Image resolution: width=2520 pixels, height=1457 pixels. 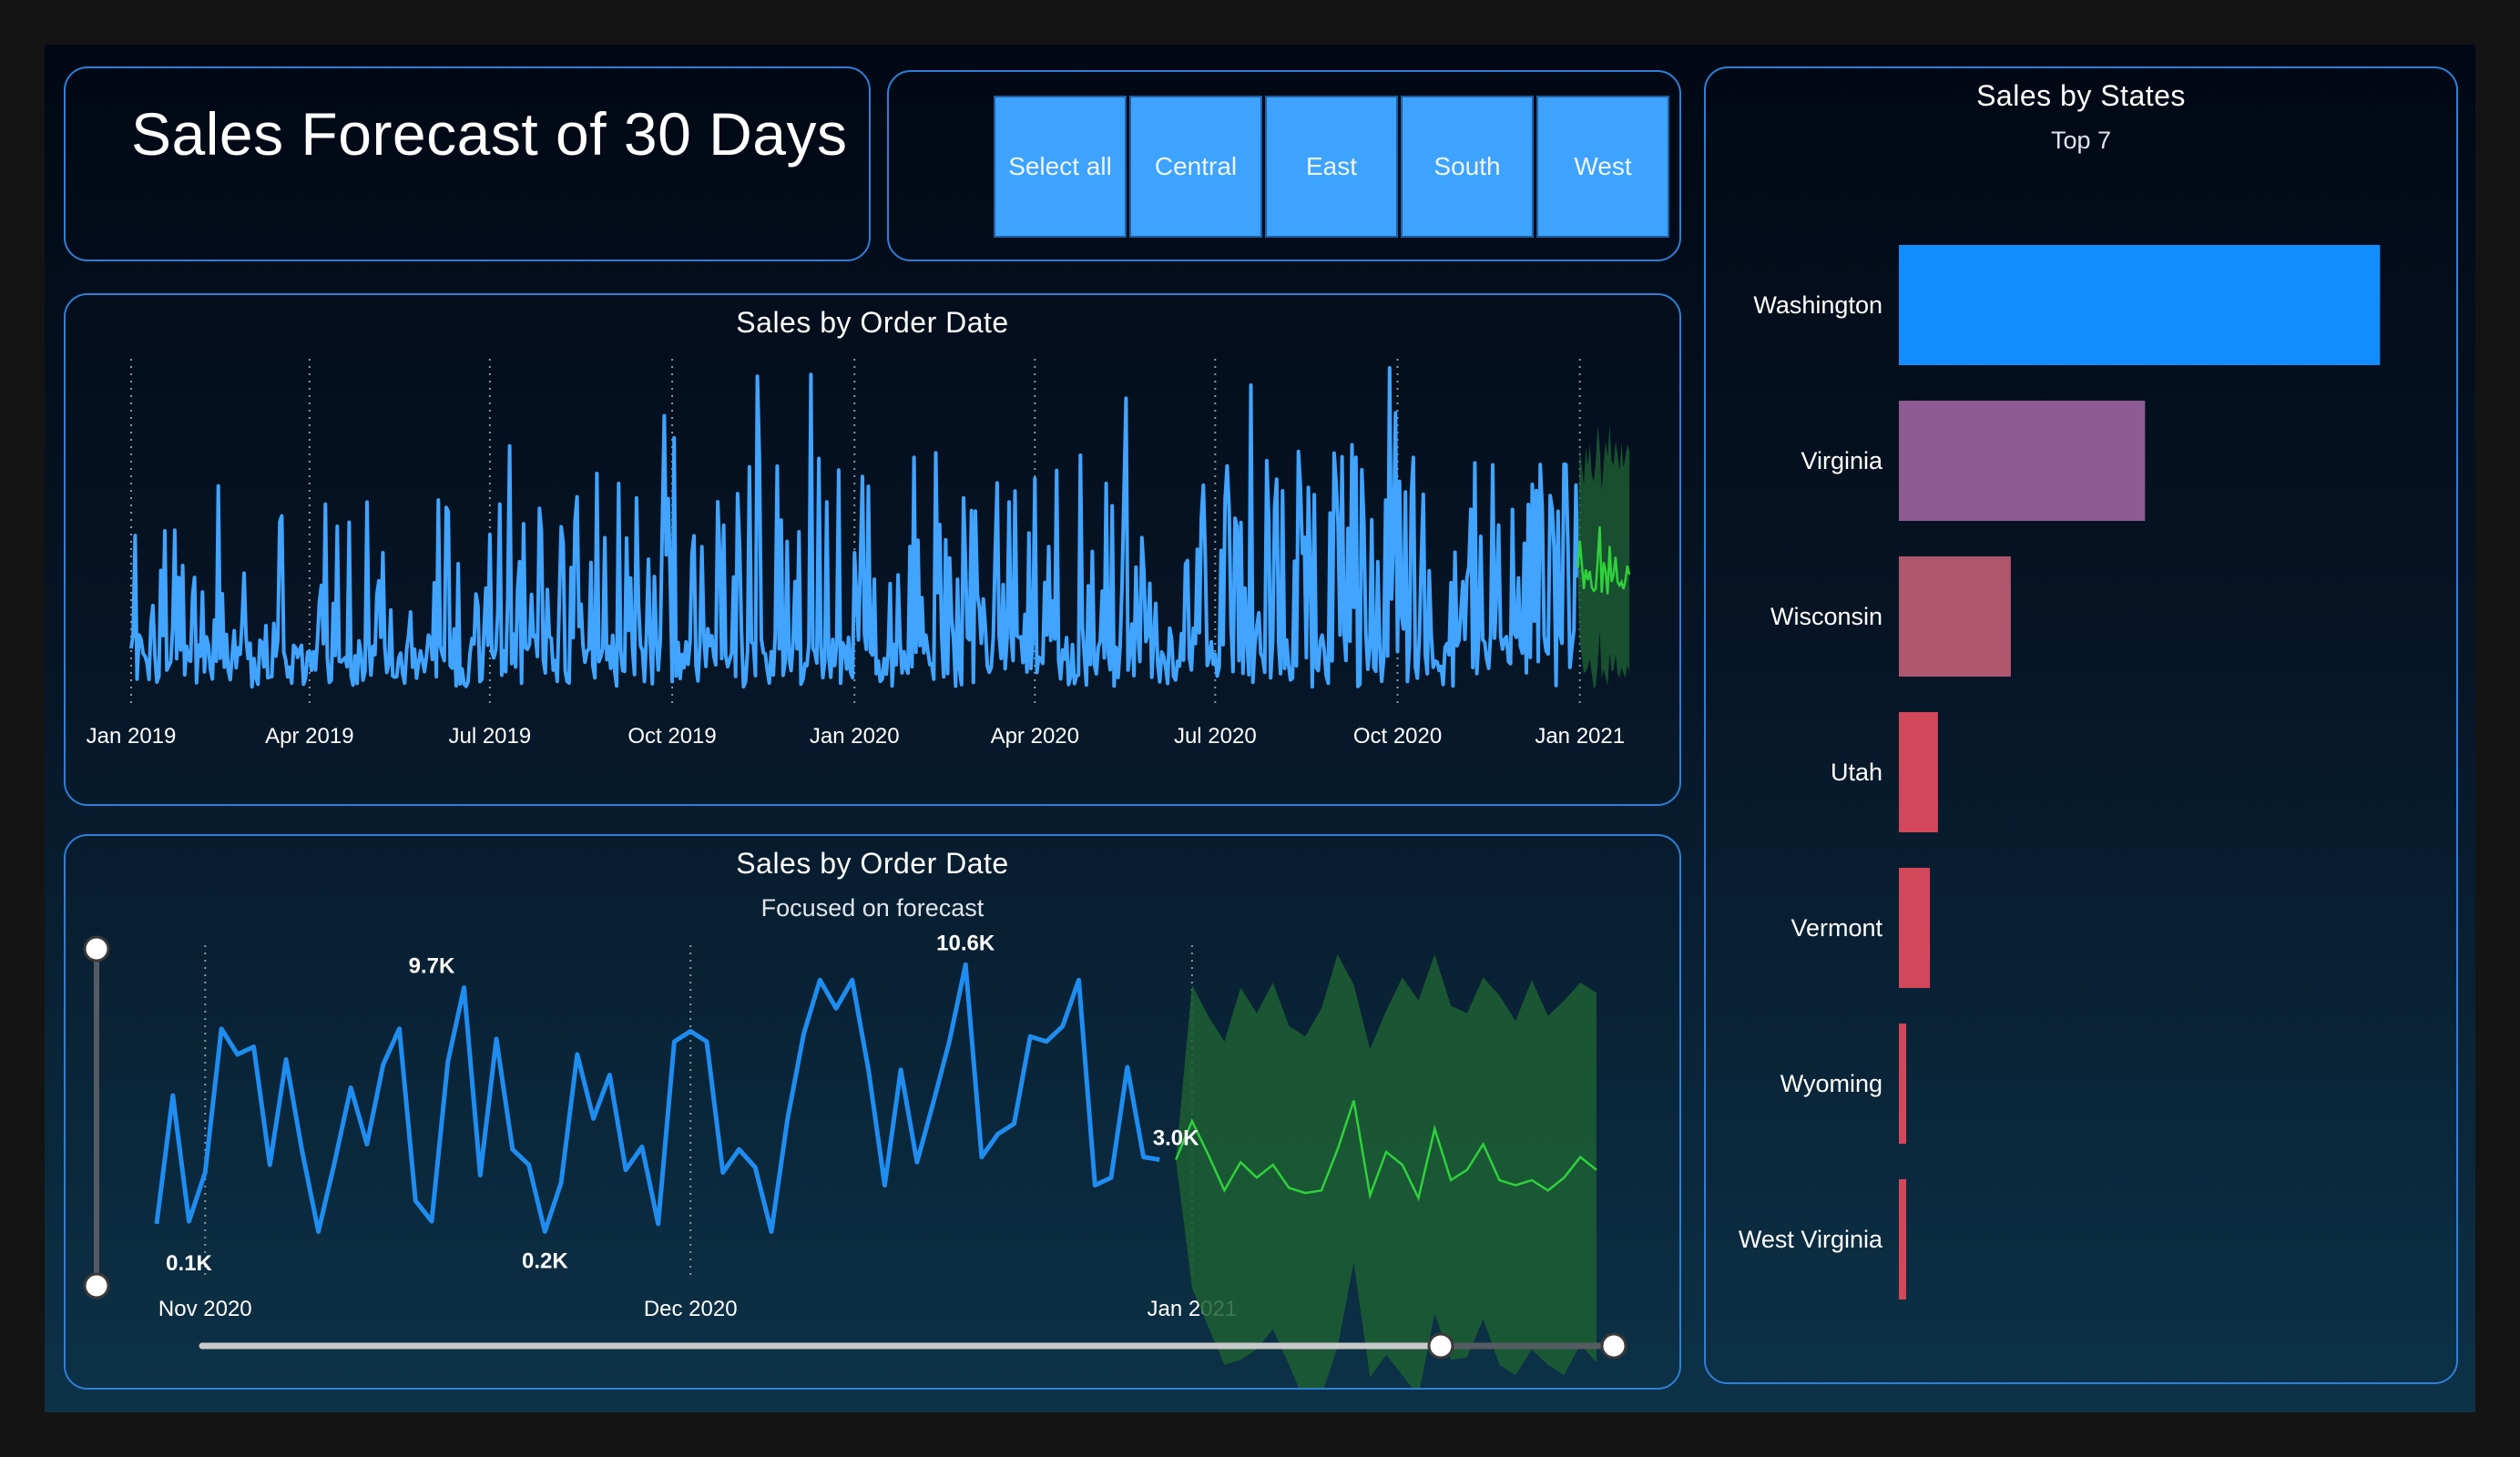 I want to click on report-title: Sales Forecast of 30 Days, so click(x=490, y=134).